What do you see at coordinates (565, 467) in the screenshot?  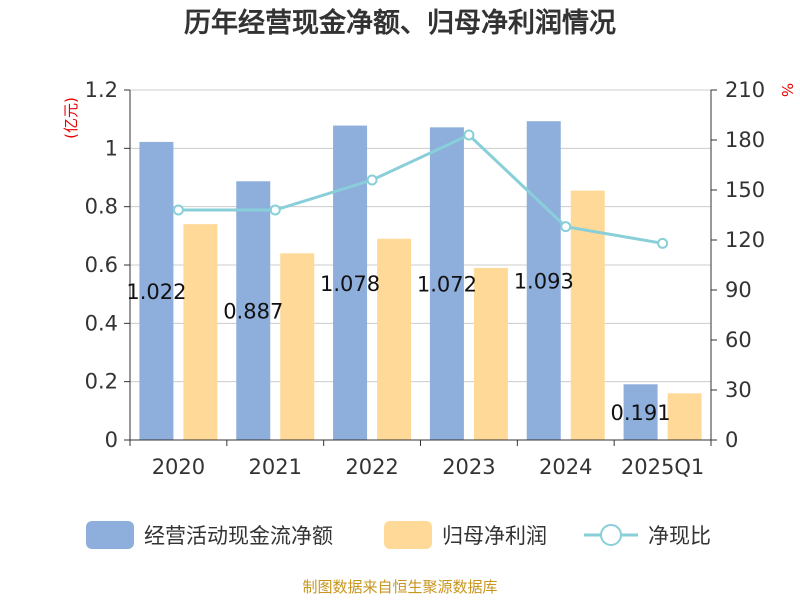 I see `x-tick-label: 2024` at bounding box center [565, 467].